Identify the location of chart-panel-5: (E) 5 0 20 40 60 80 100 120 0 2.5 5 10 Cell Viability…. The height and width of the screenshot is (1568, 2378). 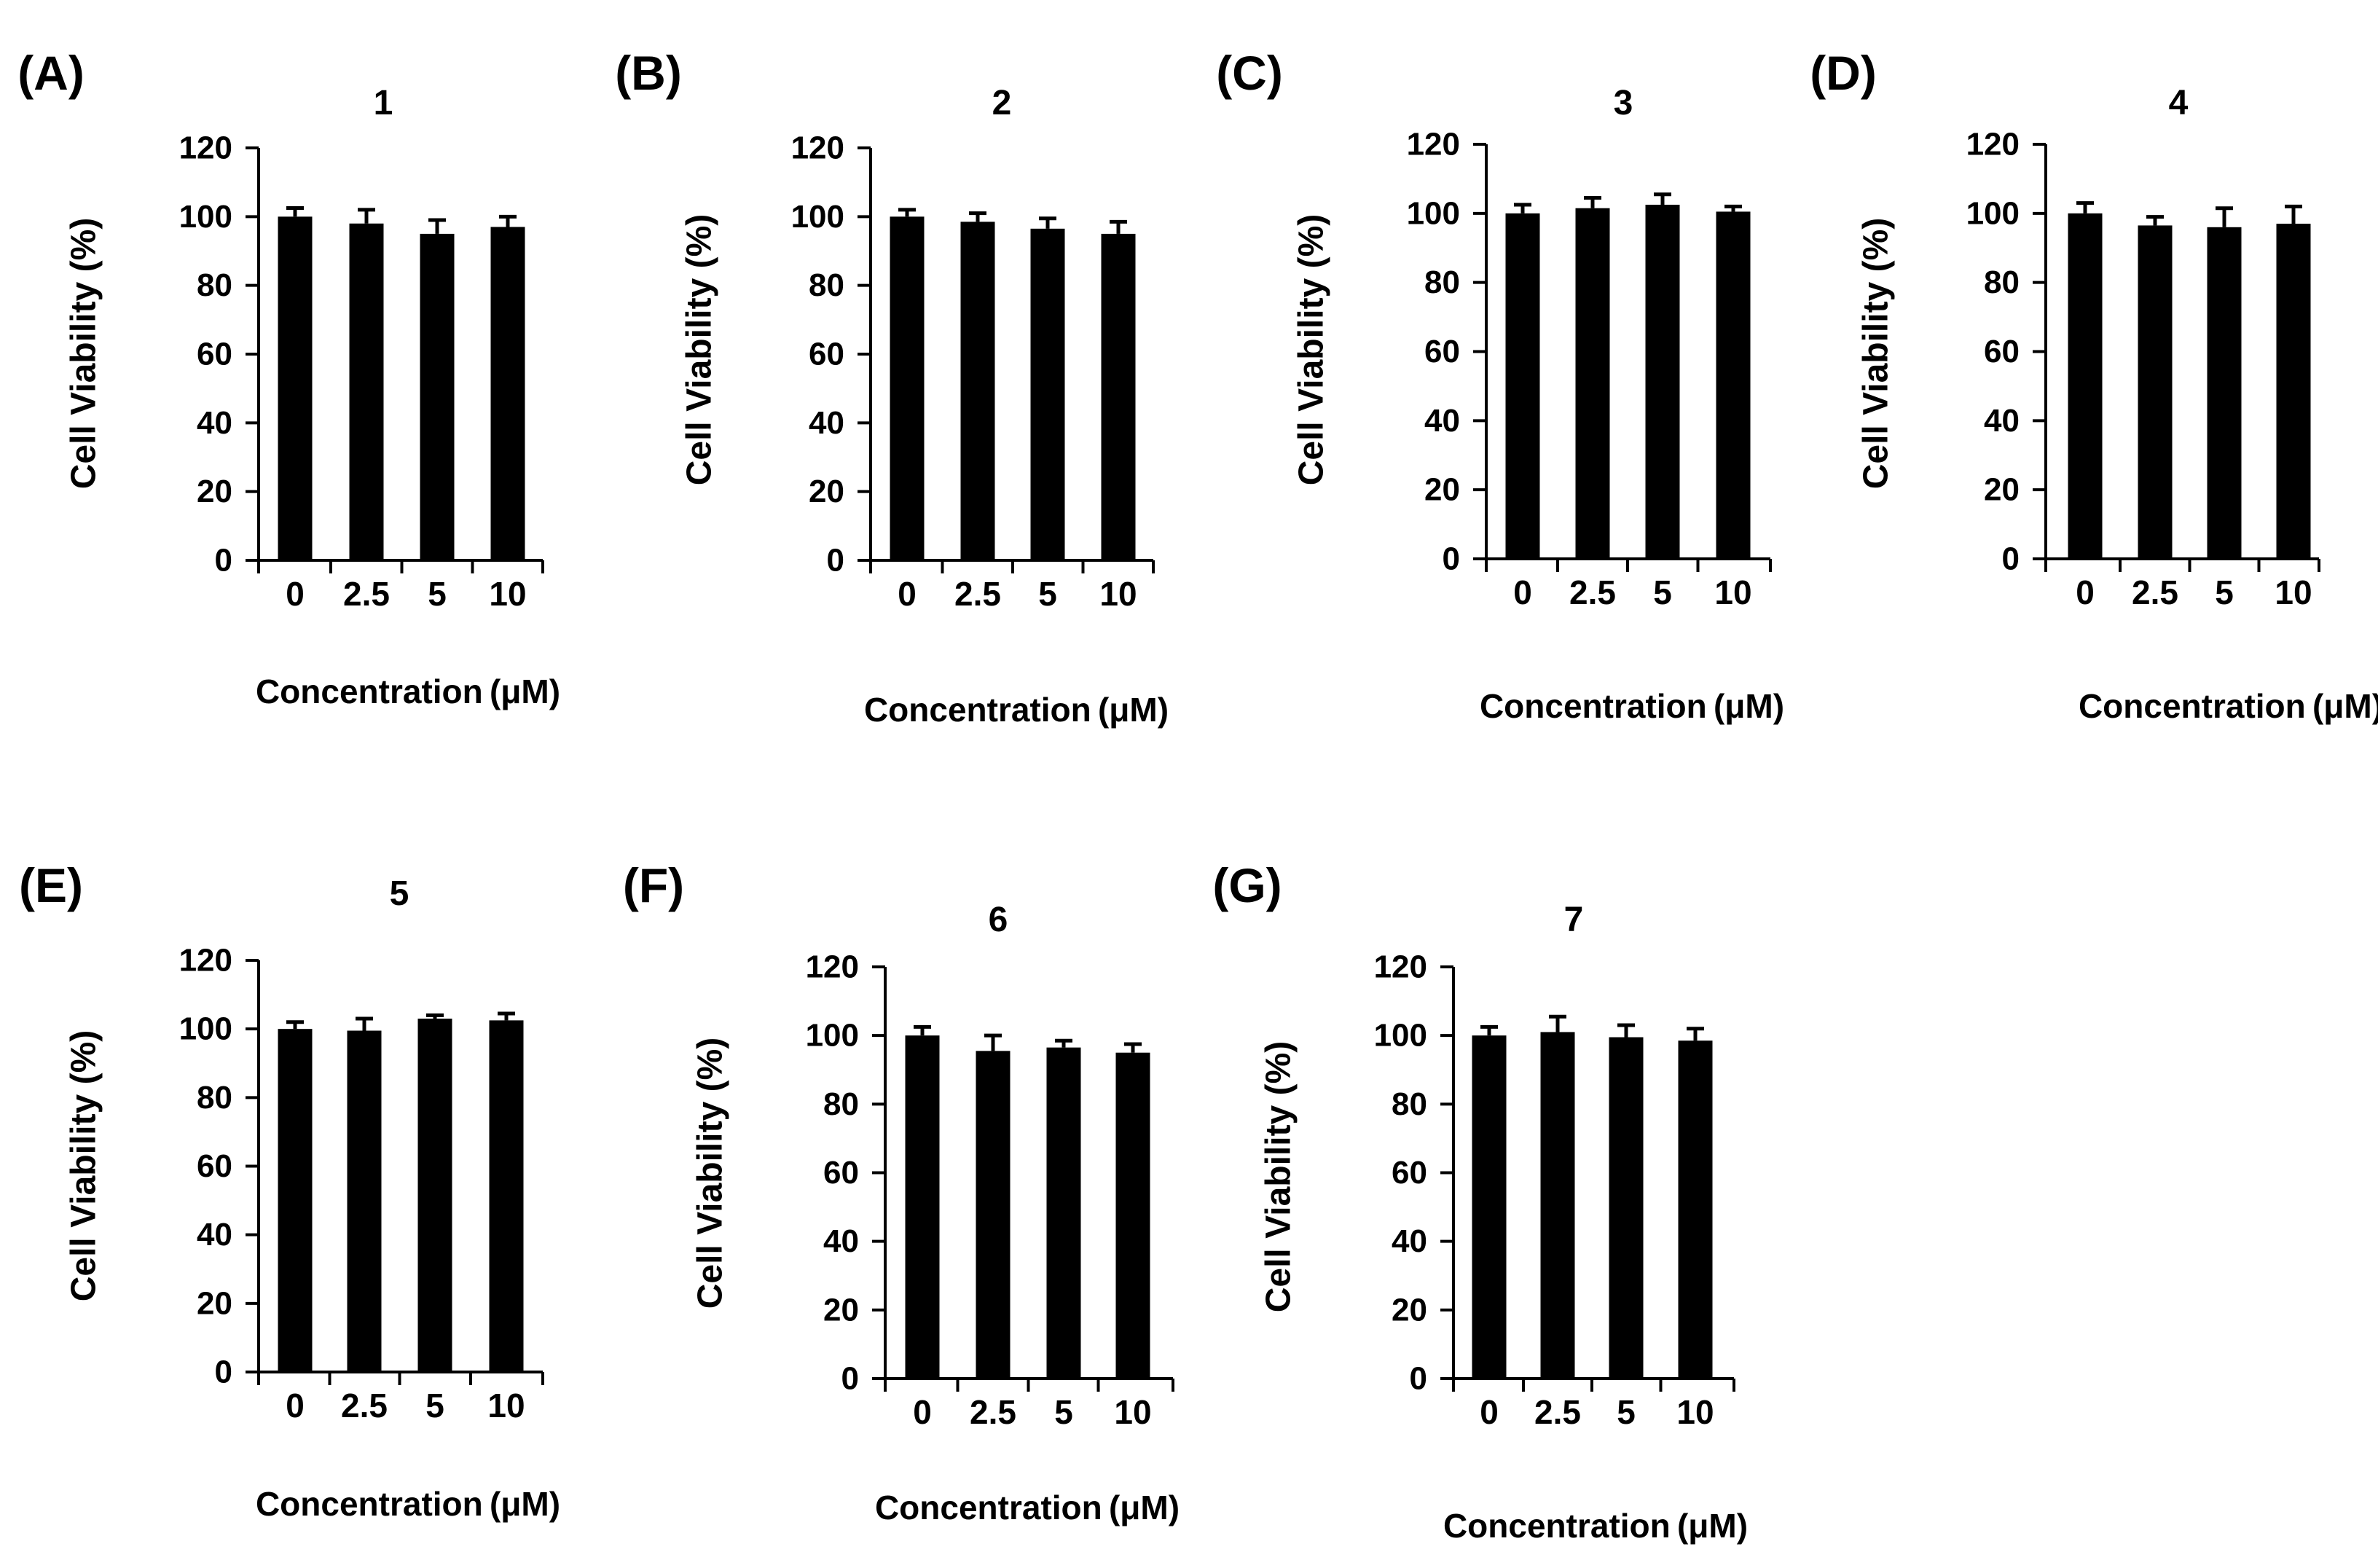
(289, 1190).